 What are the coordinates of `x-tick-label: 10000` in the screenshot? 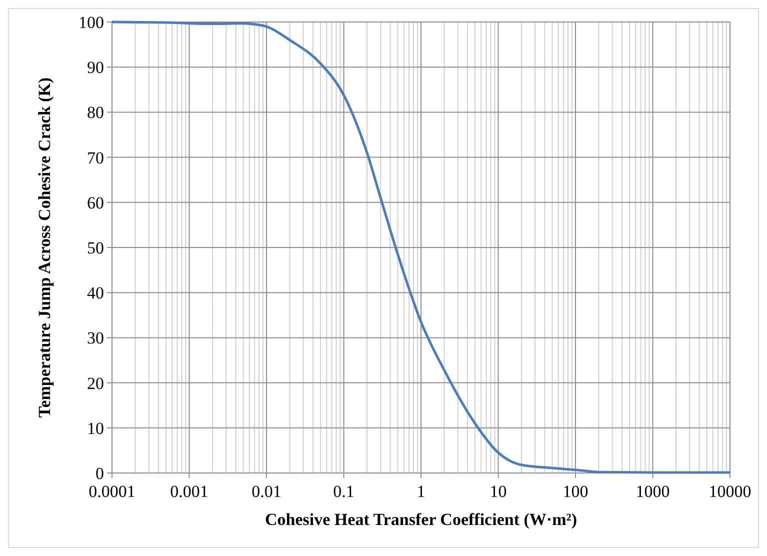 It's located at (730, 491).